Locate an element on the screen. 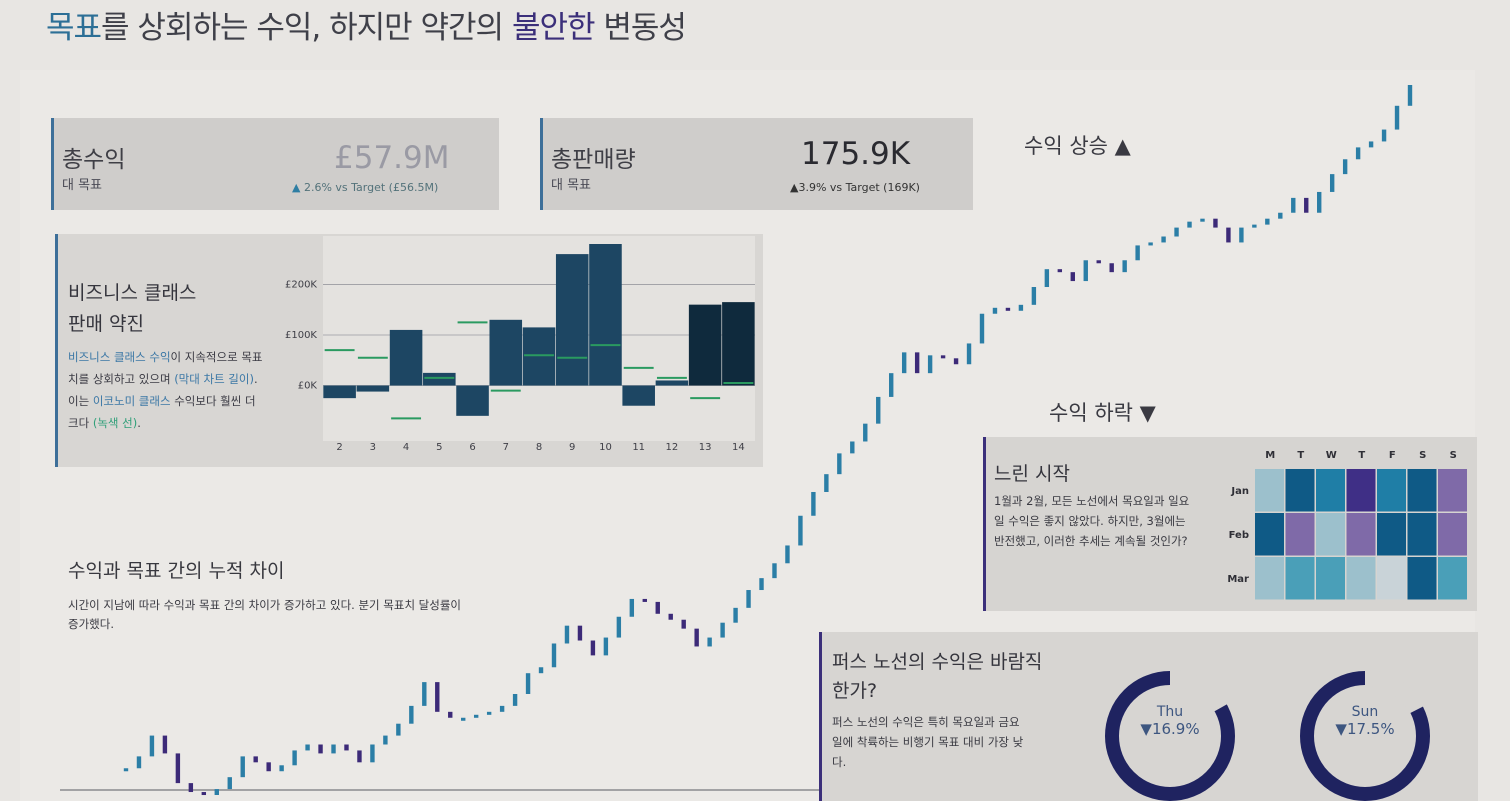 The width and height of the screenshot is (1510, 801). donut-charts is located at coordinates (1267, 735).